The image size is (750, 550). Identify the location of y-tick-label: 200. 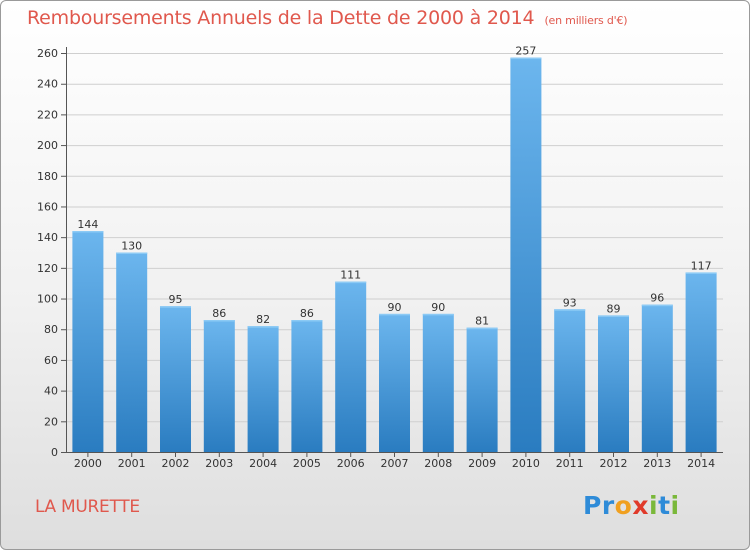
(47, 145).